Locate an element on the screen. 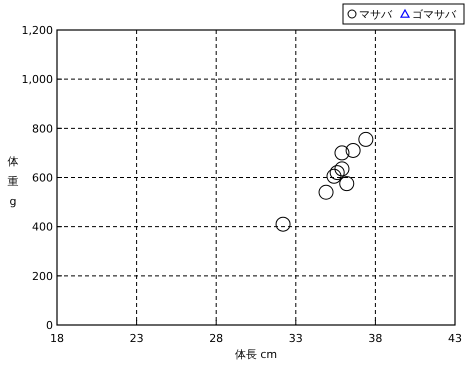 This screenshot has width=468, height=368. xlabel: 体長 cm is located at coordinates (256, 354).